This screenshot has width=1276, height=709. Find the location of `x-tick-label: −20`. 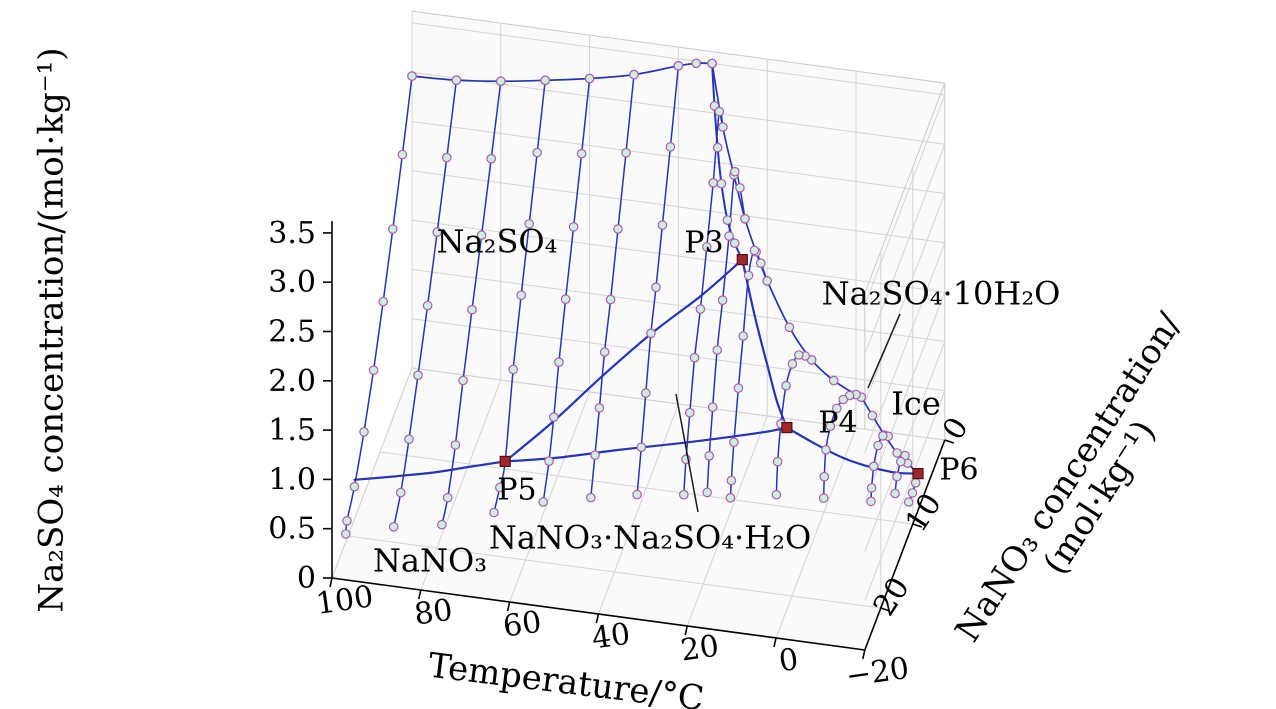

x-tick-label: −20 is located at coordinates (878, 672).